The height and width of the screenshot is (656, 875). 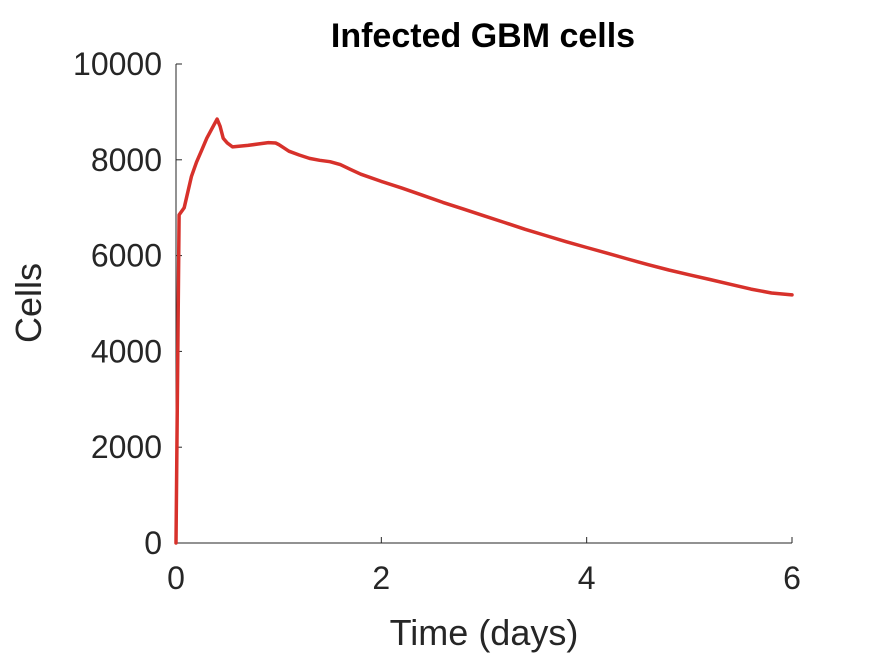 I want to click on x-tick-label: 0, so click(x=176, y=578).